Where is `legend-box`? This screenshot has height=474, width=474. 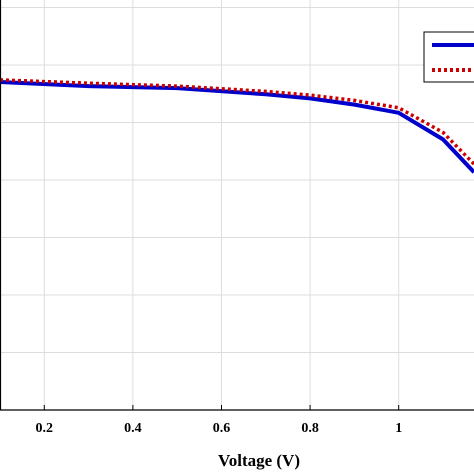
legend-box is located at coordinates (448, 57).